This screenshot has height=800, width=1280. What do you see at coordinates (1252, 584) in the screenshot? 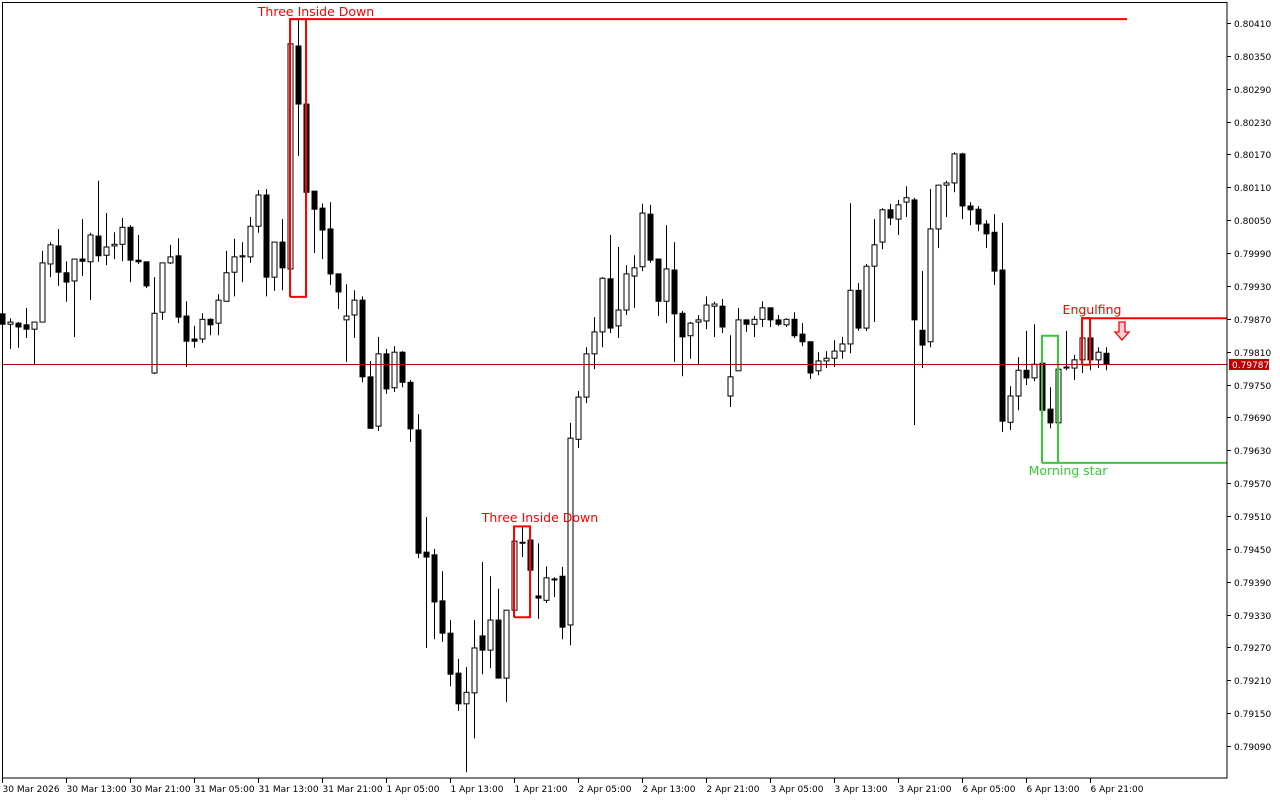
I see `price-tick-label: 0.79390` at bounding box center [1252, 584].